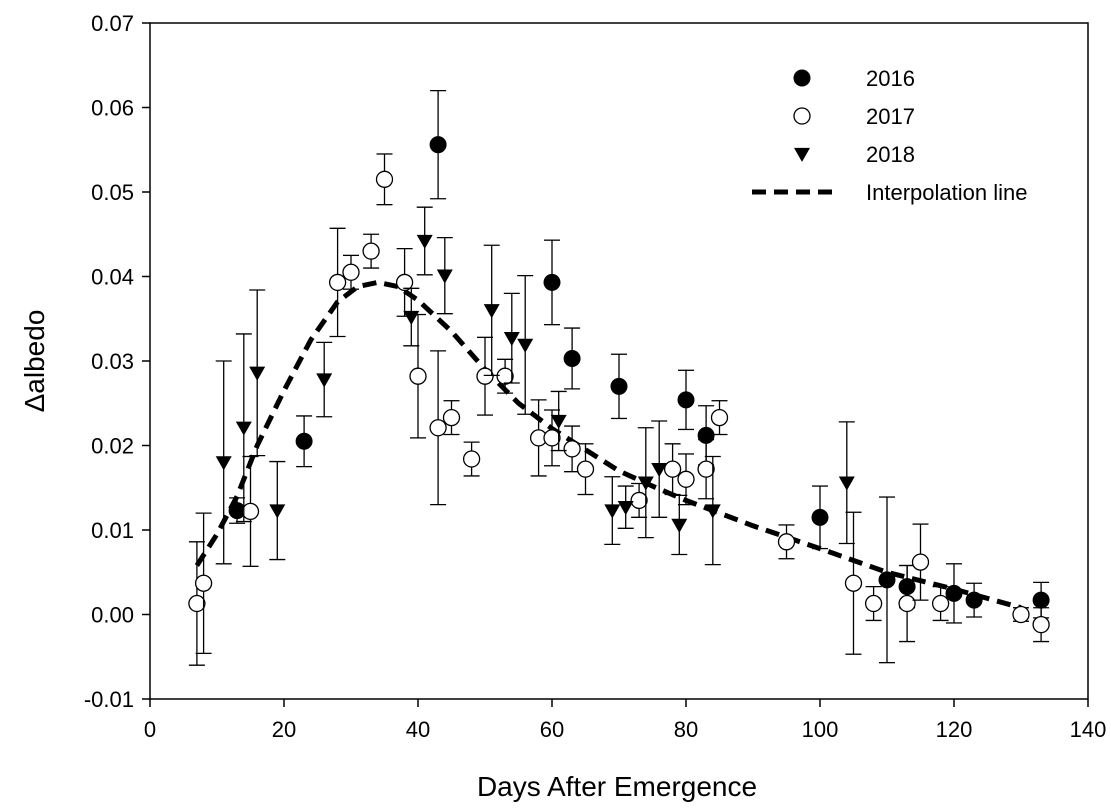 The image size is (1111, 809). What do you see at coordinates (890, 78) in the screenshot?
I see `legend-label: 2016` at bounding box center [890, 78].